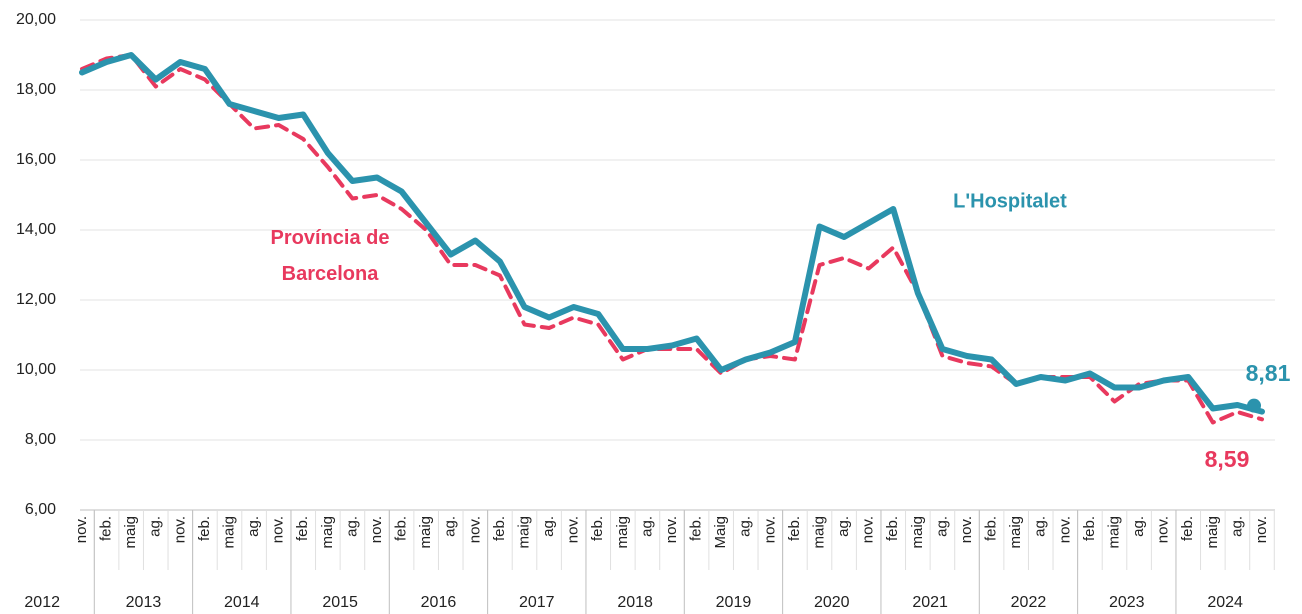  What do you see at coordinates (36, 299) in the screenshot?
I see `y-tick-label: 12,00` at bounding box center [36, 299].